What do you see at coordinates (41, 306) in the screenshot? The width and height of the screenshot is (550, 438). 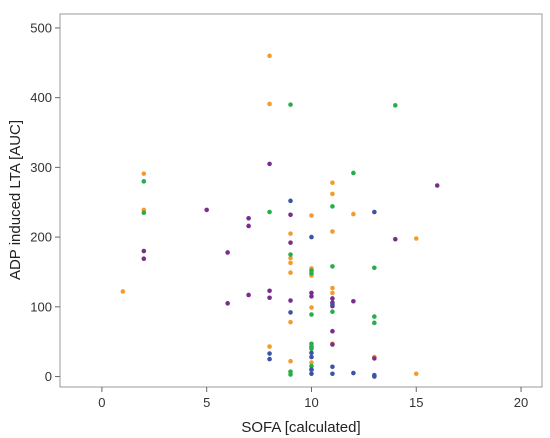 I see `y-tick-label: 100` at bounding box center [41, 306].